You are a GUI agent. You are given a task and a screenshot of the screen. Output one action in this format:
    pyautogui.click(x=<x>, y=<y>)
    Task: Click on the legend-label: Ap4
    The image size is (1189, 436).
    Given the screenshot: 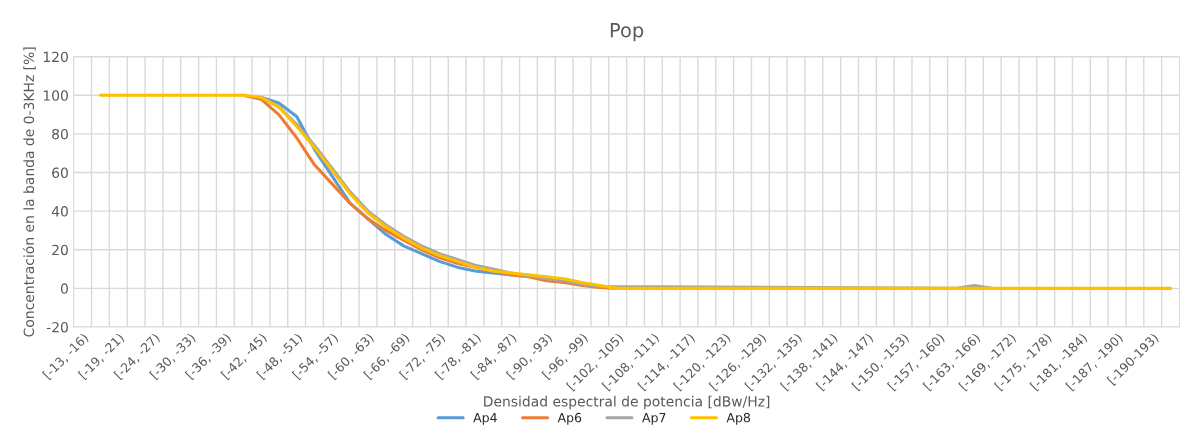 What is the action you would take?
    pyautogui.click(x=485, y=419)
    